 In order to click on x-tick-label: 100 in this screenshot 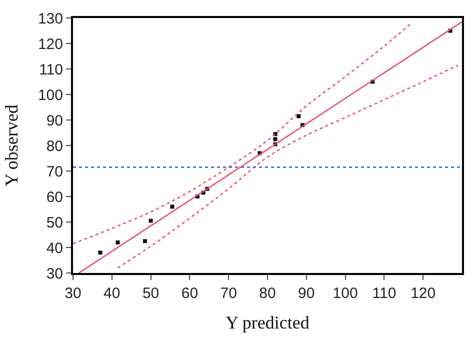, I will do `click(345, 293)`.